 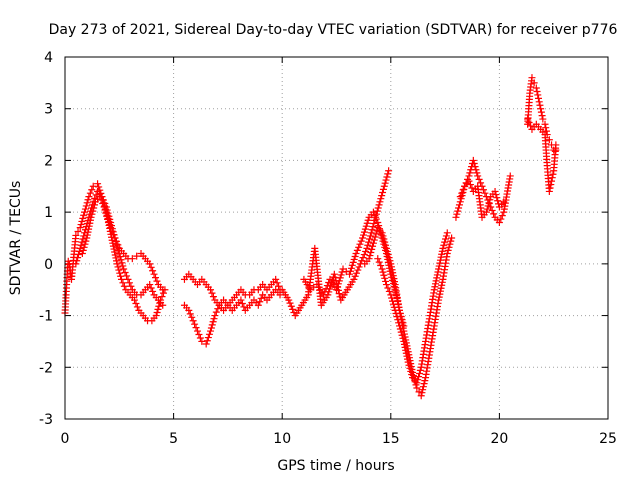 I want to click on series-track-c, so click(x=123, y=259).